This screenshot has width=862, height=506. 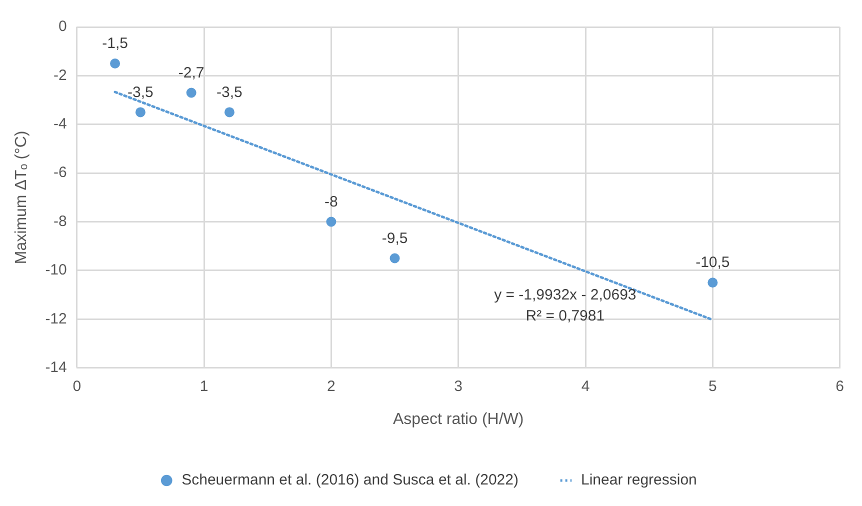 What do you see at coordinates (565, 295) in the screenshot?
I see `annotation: y = -1,9932x - 2,0693` at bounding box center [565, 295].